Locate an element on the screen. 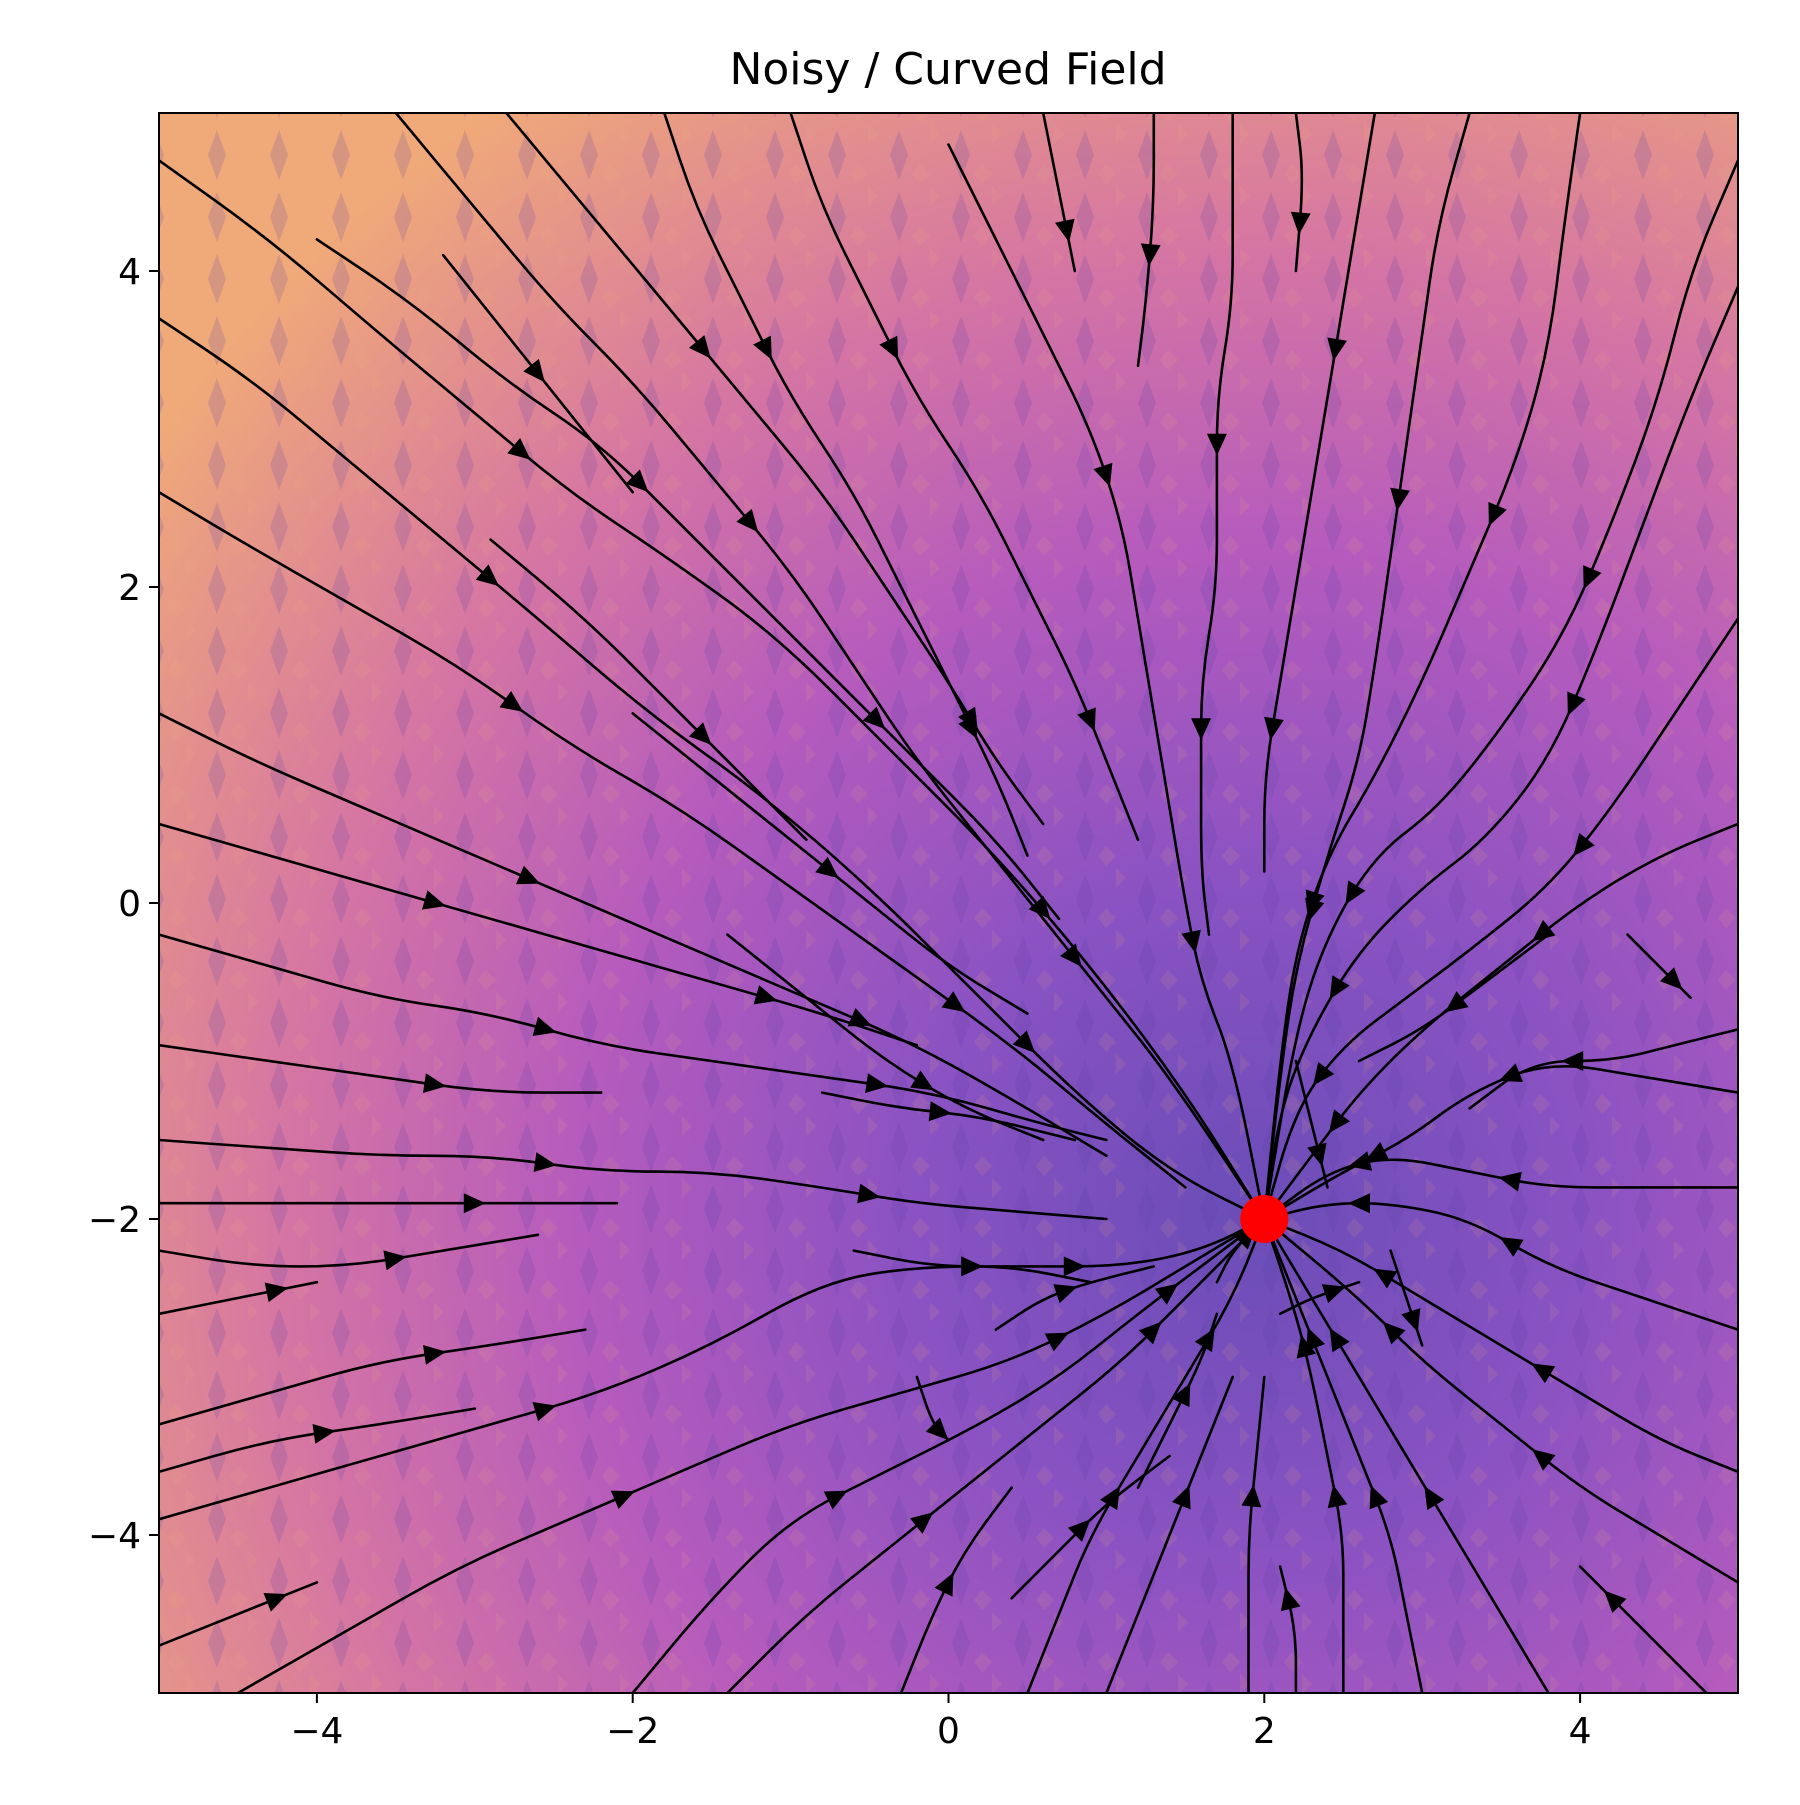 The image size is (1800, 1805). y-tick-label: −4 is located at coordinates (114, 1536).